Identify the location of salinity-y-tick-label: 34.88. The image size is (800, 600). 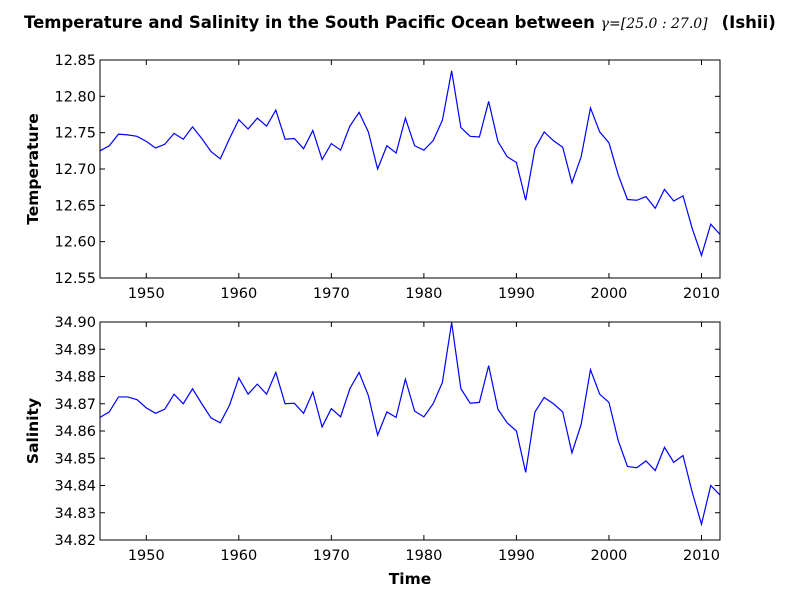
(75, 378).